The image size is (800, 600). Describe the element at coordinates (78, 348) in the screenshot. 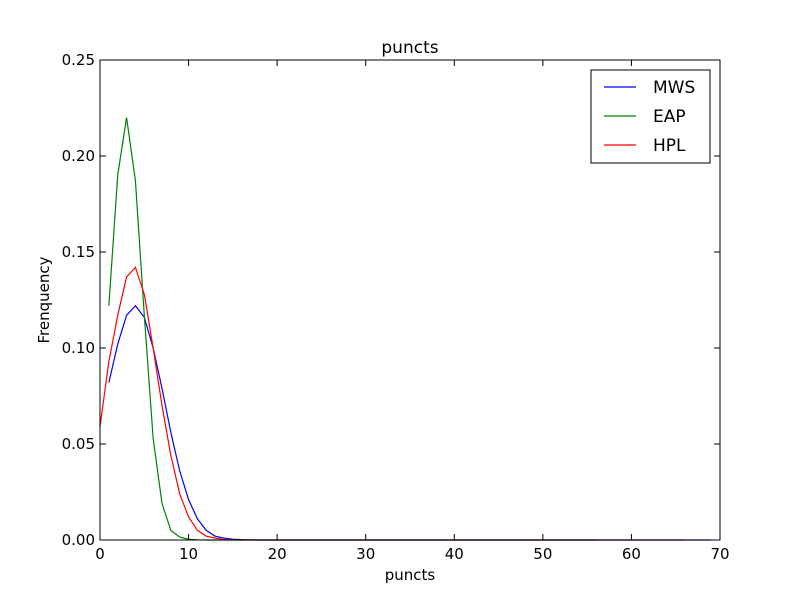

I see `y-tick-label: 0.10` at that location.